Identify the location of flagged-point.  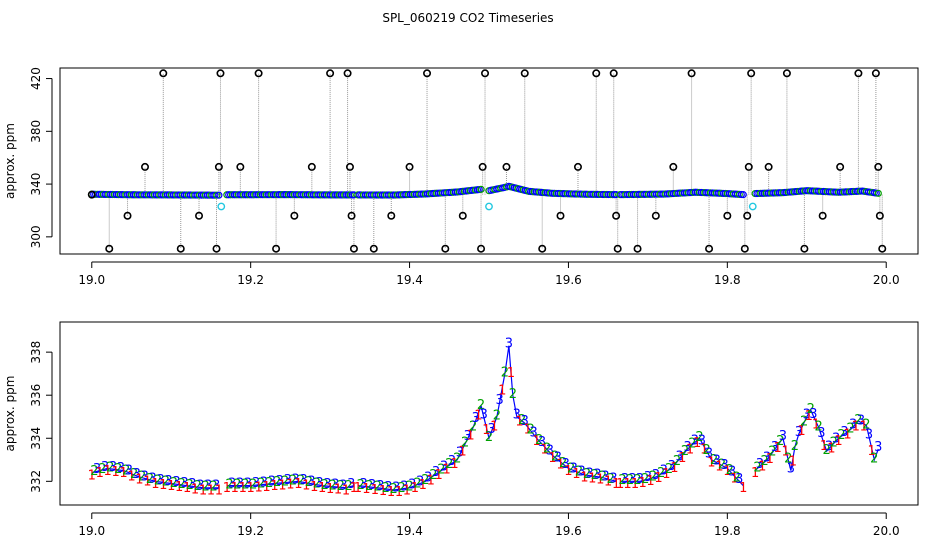
(489, 206).